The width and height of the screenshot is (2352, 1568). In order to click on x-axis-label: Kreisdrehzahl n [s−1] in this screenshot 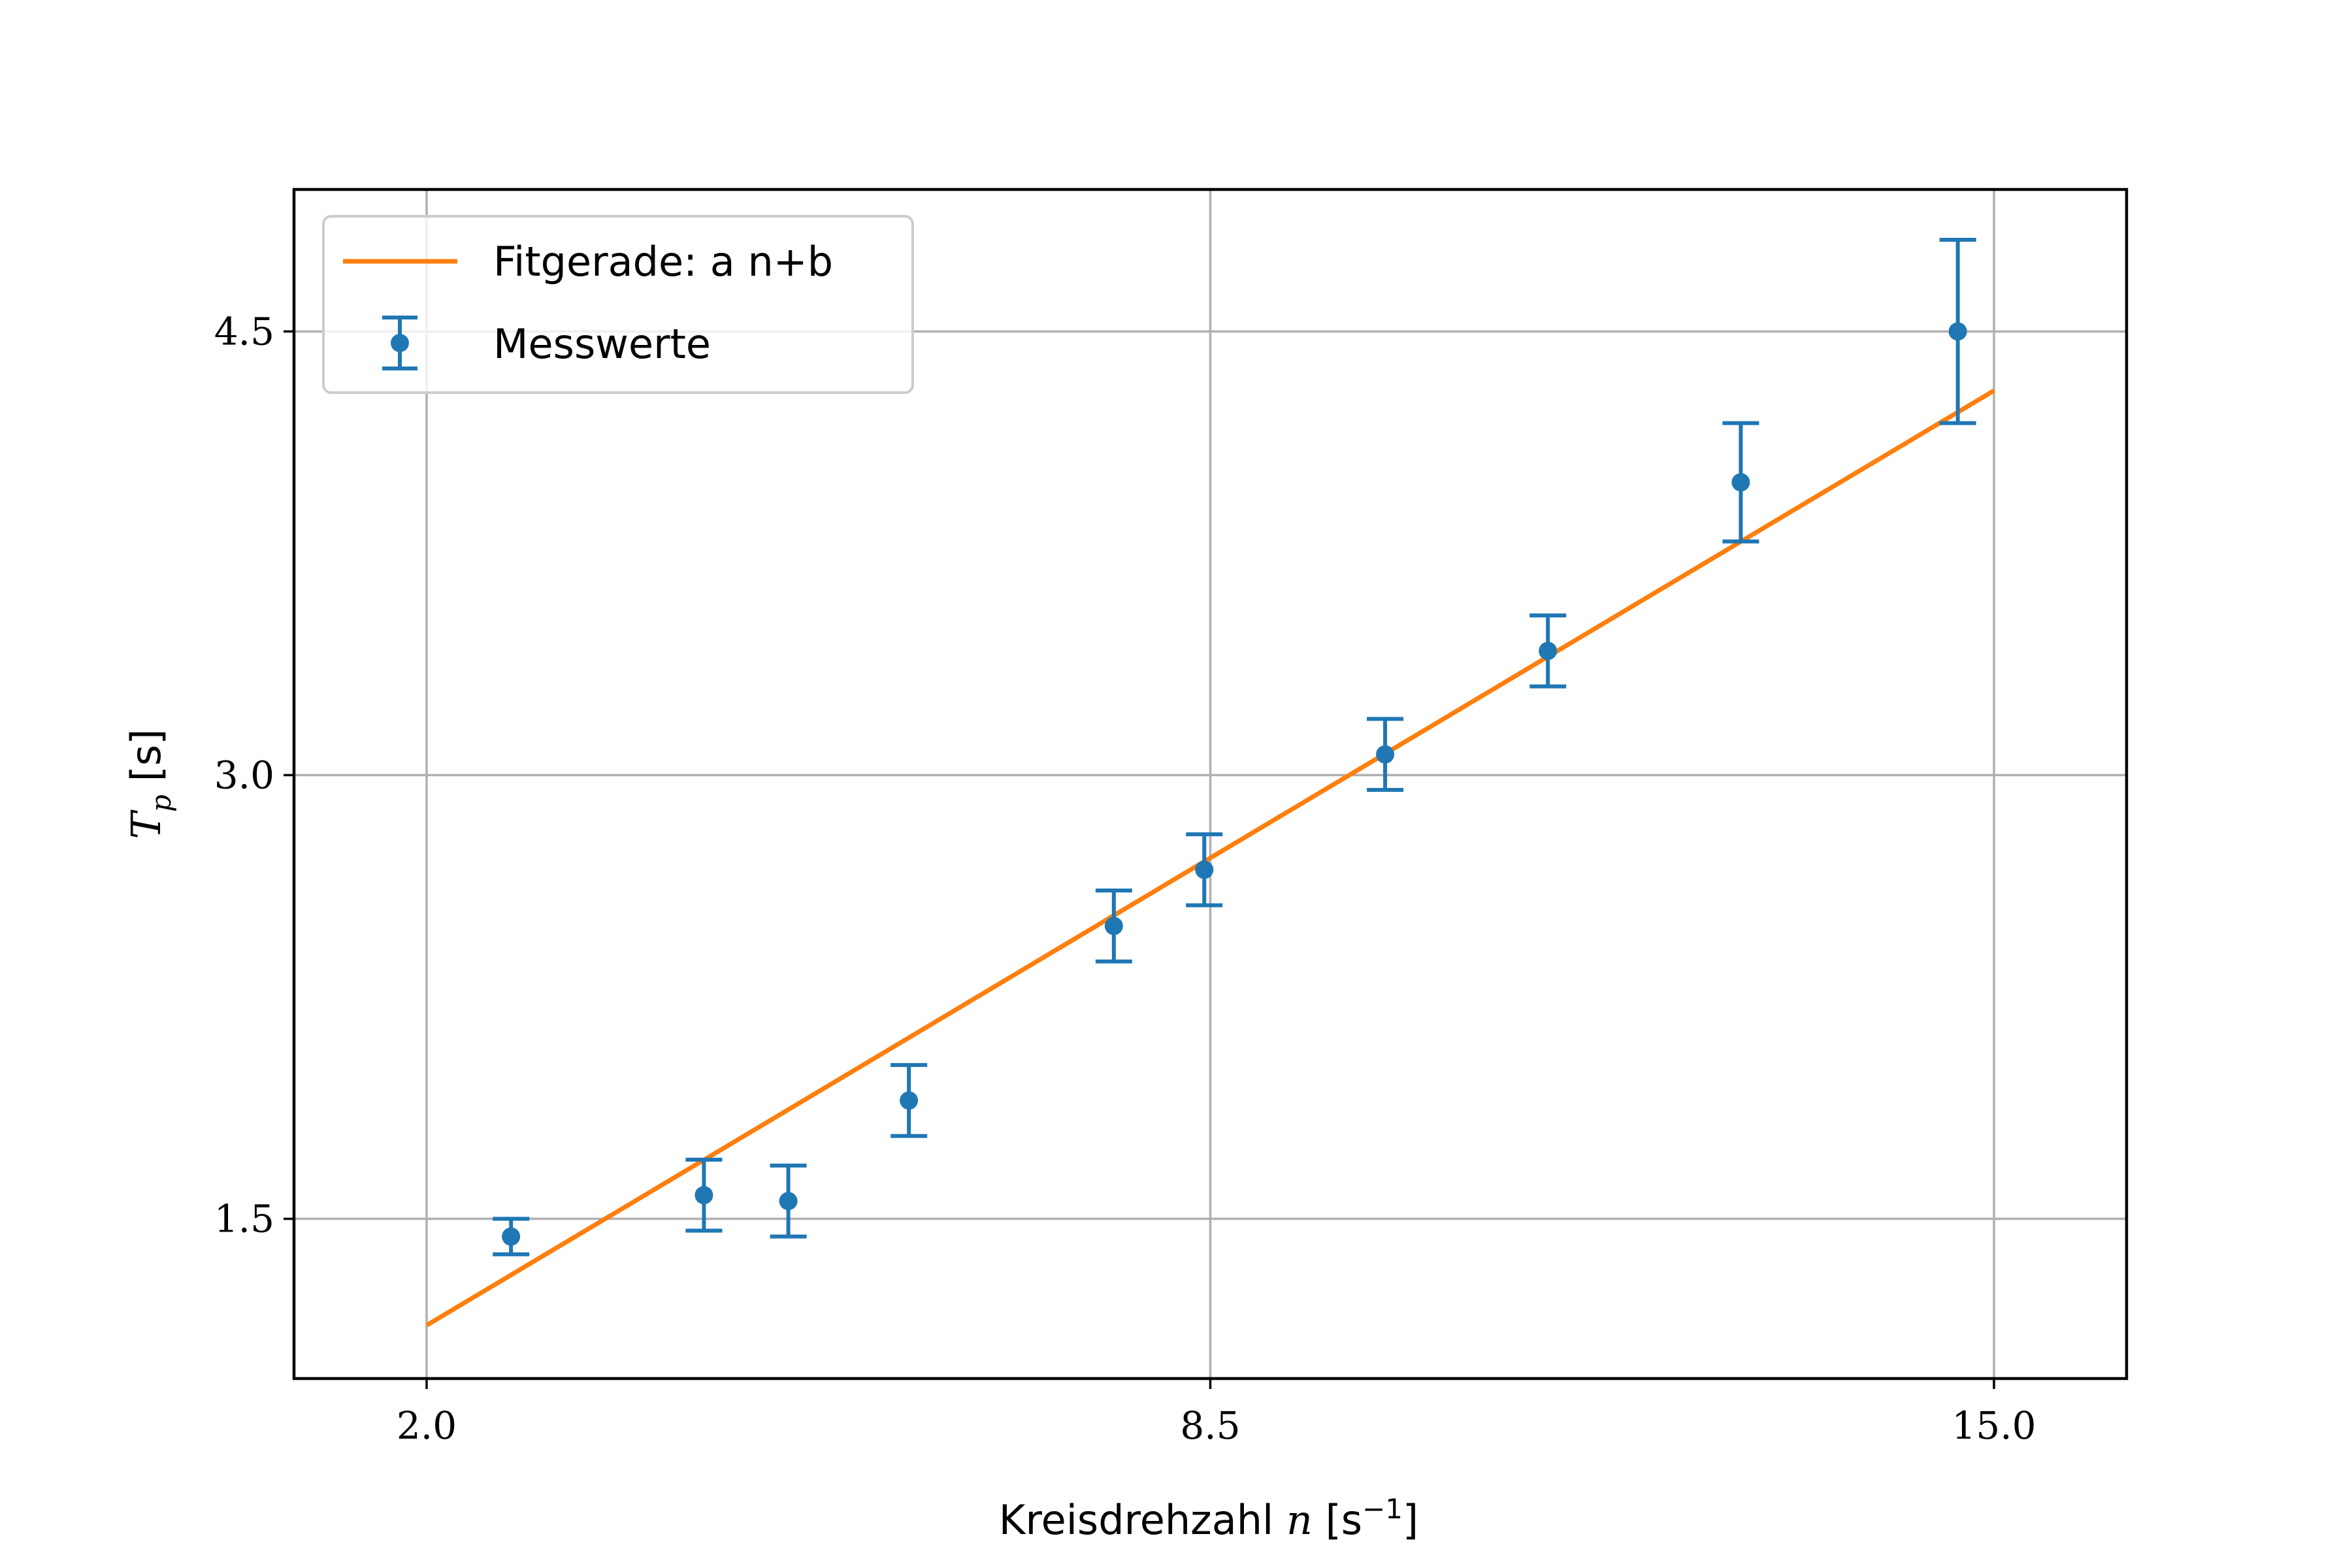, I will do `click(1208, 1518)`.